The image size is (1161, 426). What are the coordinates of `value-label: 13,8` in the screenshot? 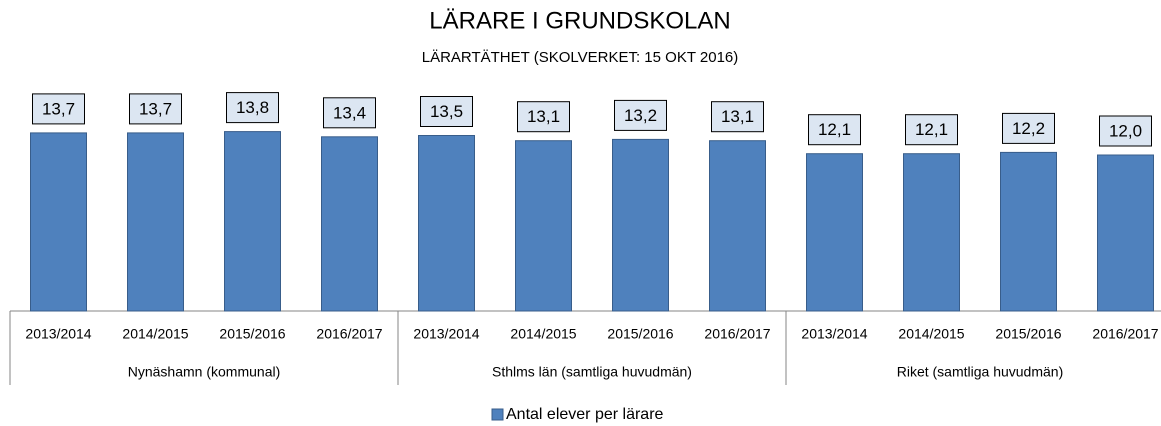 It's located at (252, 107).